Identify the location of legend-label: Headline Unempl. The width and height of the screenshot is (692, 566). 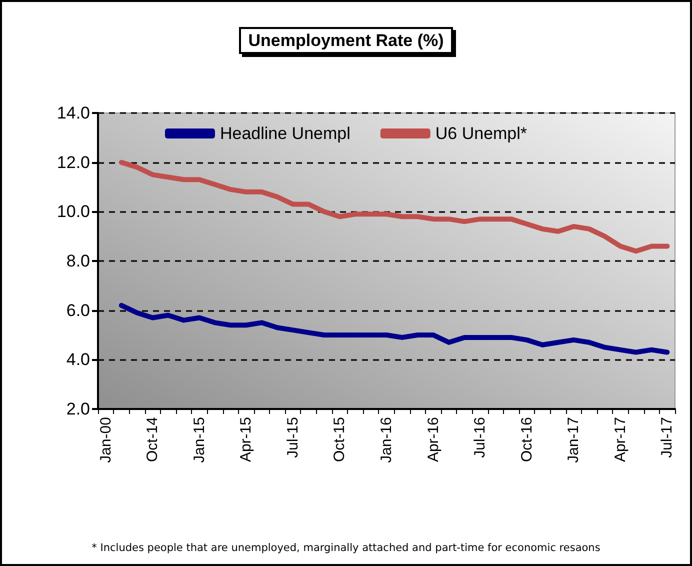
(285, 133).